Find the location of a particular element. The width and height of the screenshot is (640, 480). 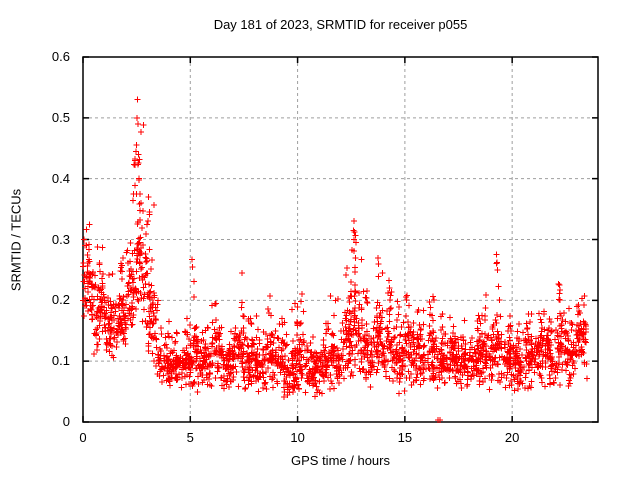

y-tick-label: 0.1 is located at coordinates (60, 361).